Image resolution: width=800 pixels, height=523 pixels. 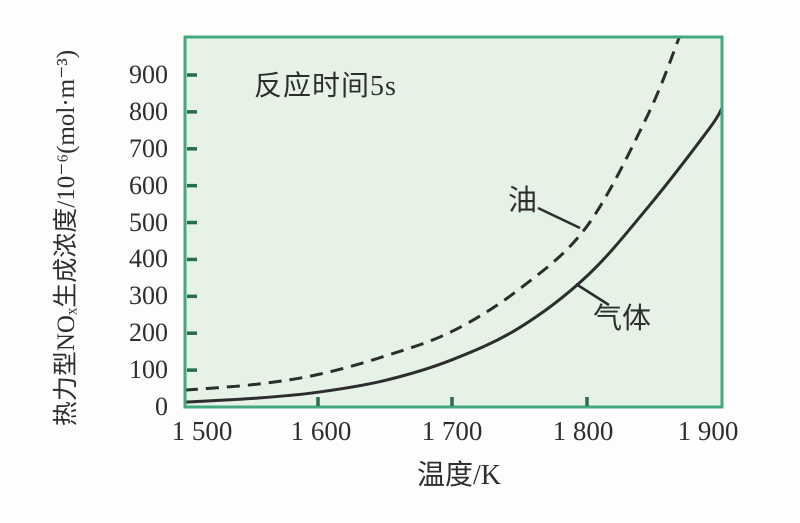 What do you see at coordinates (148, 222) in the screenshot?
I see `y-tick-label-500: 500` at bounding box center [148, 222].